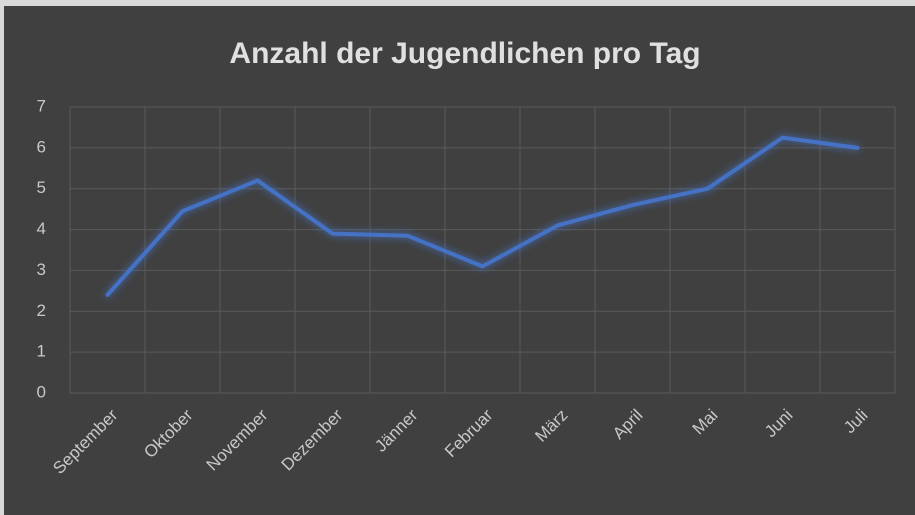 The width and height of the screenshot is (915, 515). What do you see at coordinates (41, 391) in the screenshot?
I see `y-tick-label: 0` at bounding box center [41, 391].